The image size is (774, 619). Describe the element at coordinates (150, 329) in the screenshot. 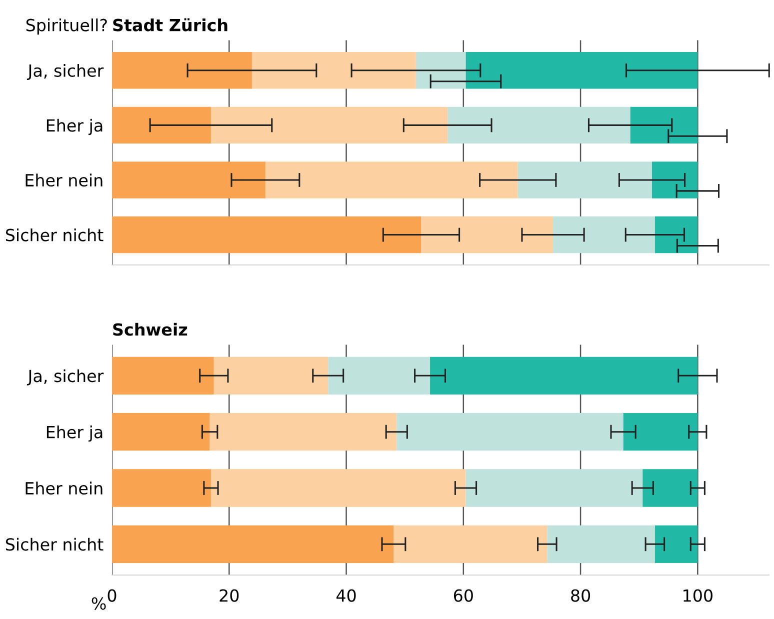

I see `chart-title: Schweiz` at that location.